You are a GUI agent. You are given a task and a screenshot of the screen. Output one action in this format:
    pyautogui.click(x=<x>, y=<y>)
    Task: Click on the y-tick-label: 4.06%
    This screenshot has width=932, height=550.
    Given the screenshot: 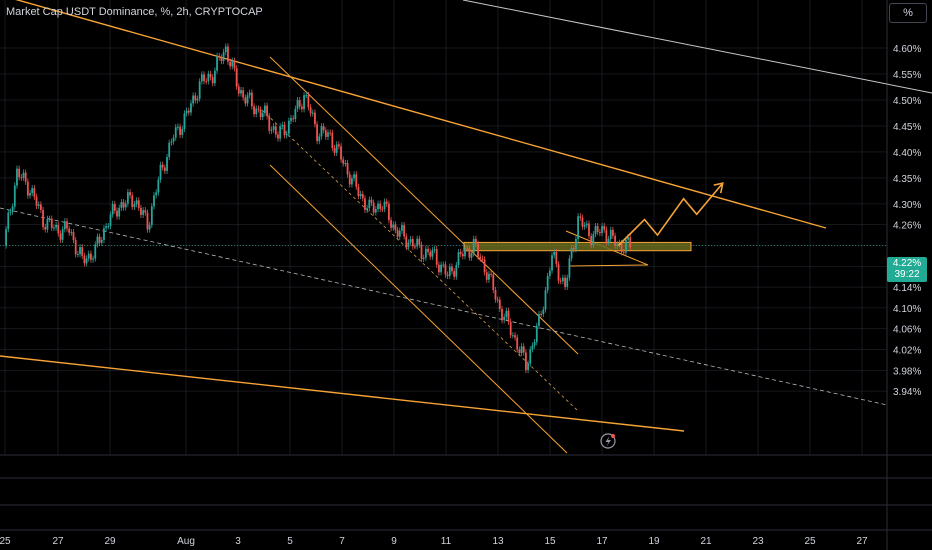 What is the action you would take?
    pyautogui.click(x=907, y=330)
    